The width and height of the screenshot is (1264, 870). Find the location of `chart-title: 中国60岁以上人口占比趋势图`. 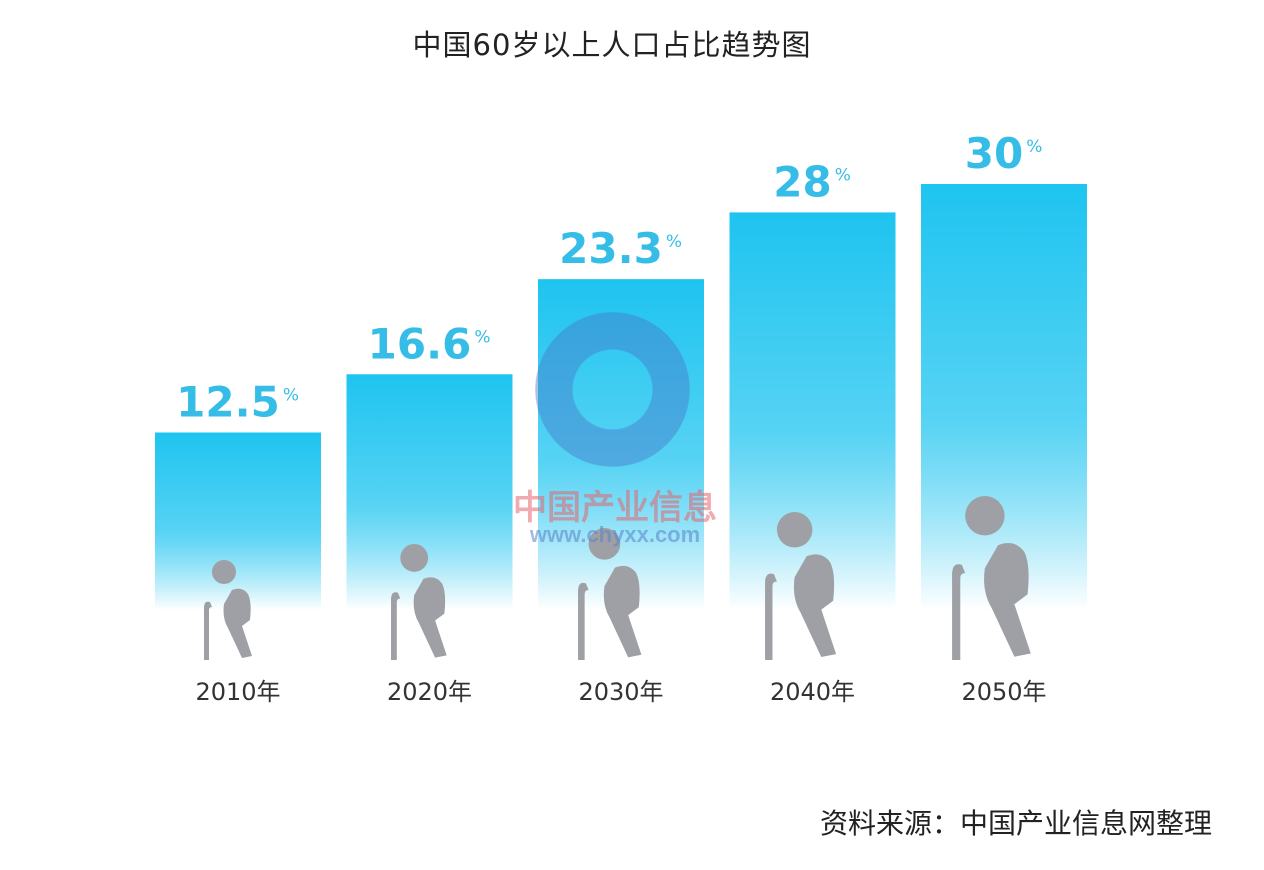

chart-title: 中国60岁以上人口占比趋势图 is located at coordinates (612, 45).